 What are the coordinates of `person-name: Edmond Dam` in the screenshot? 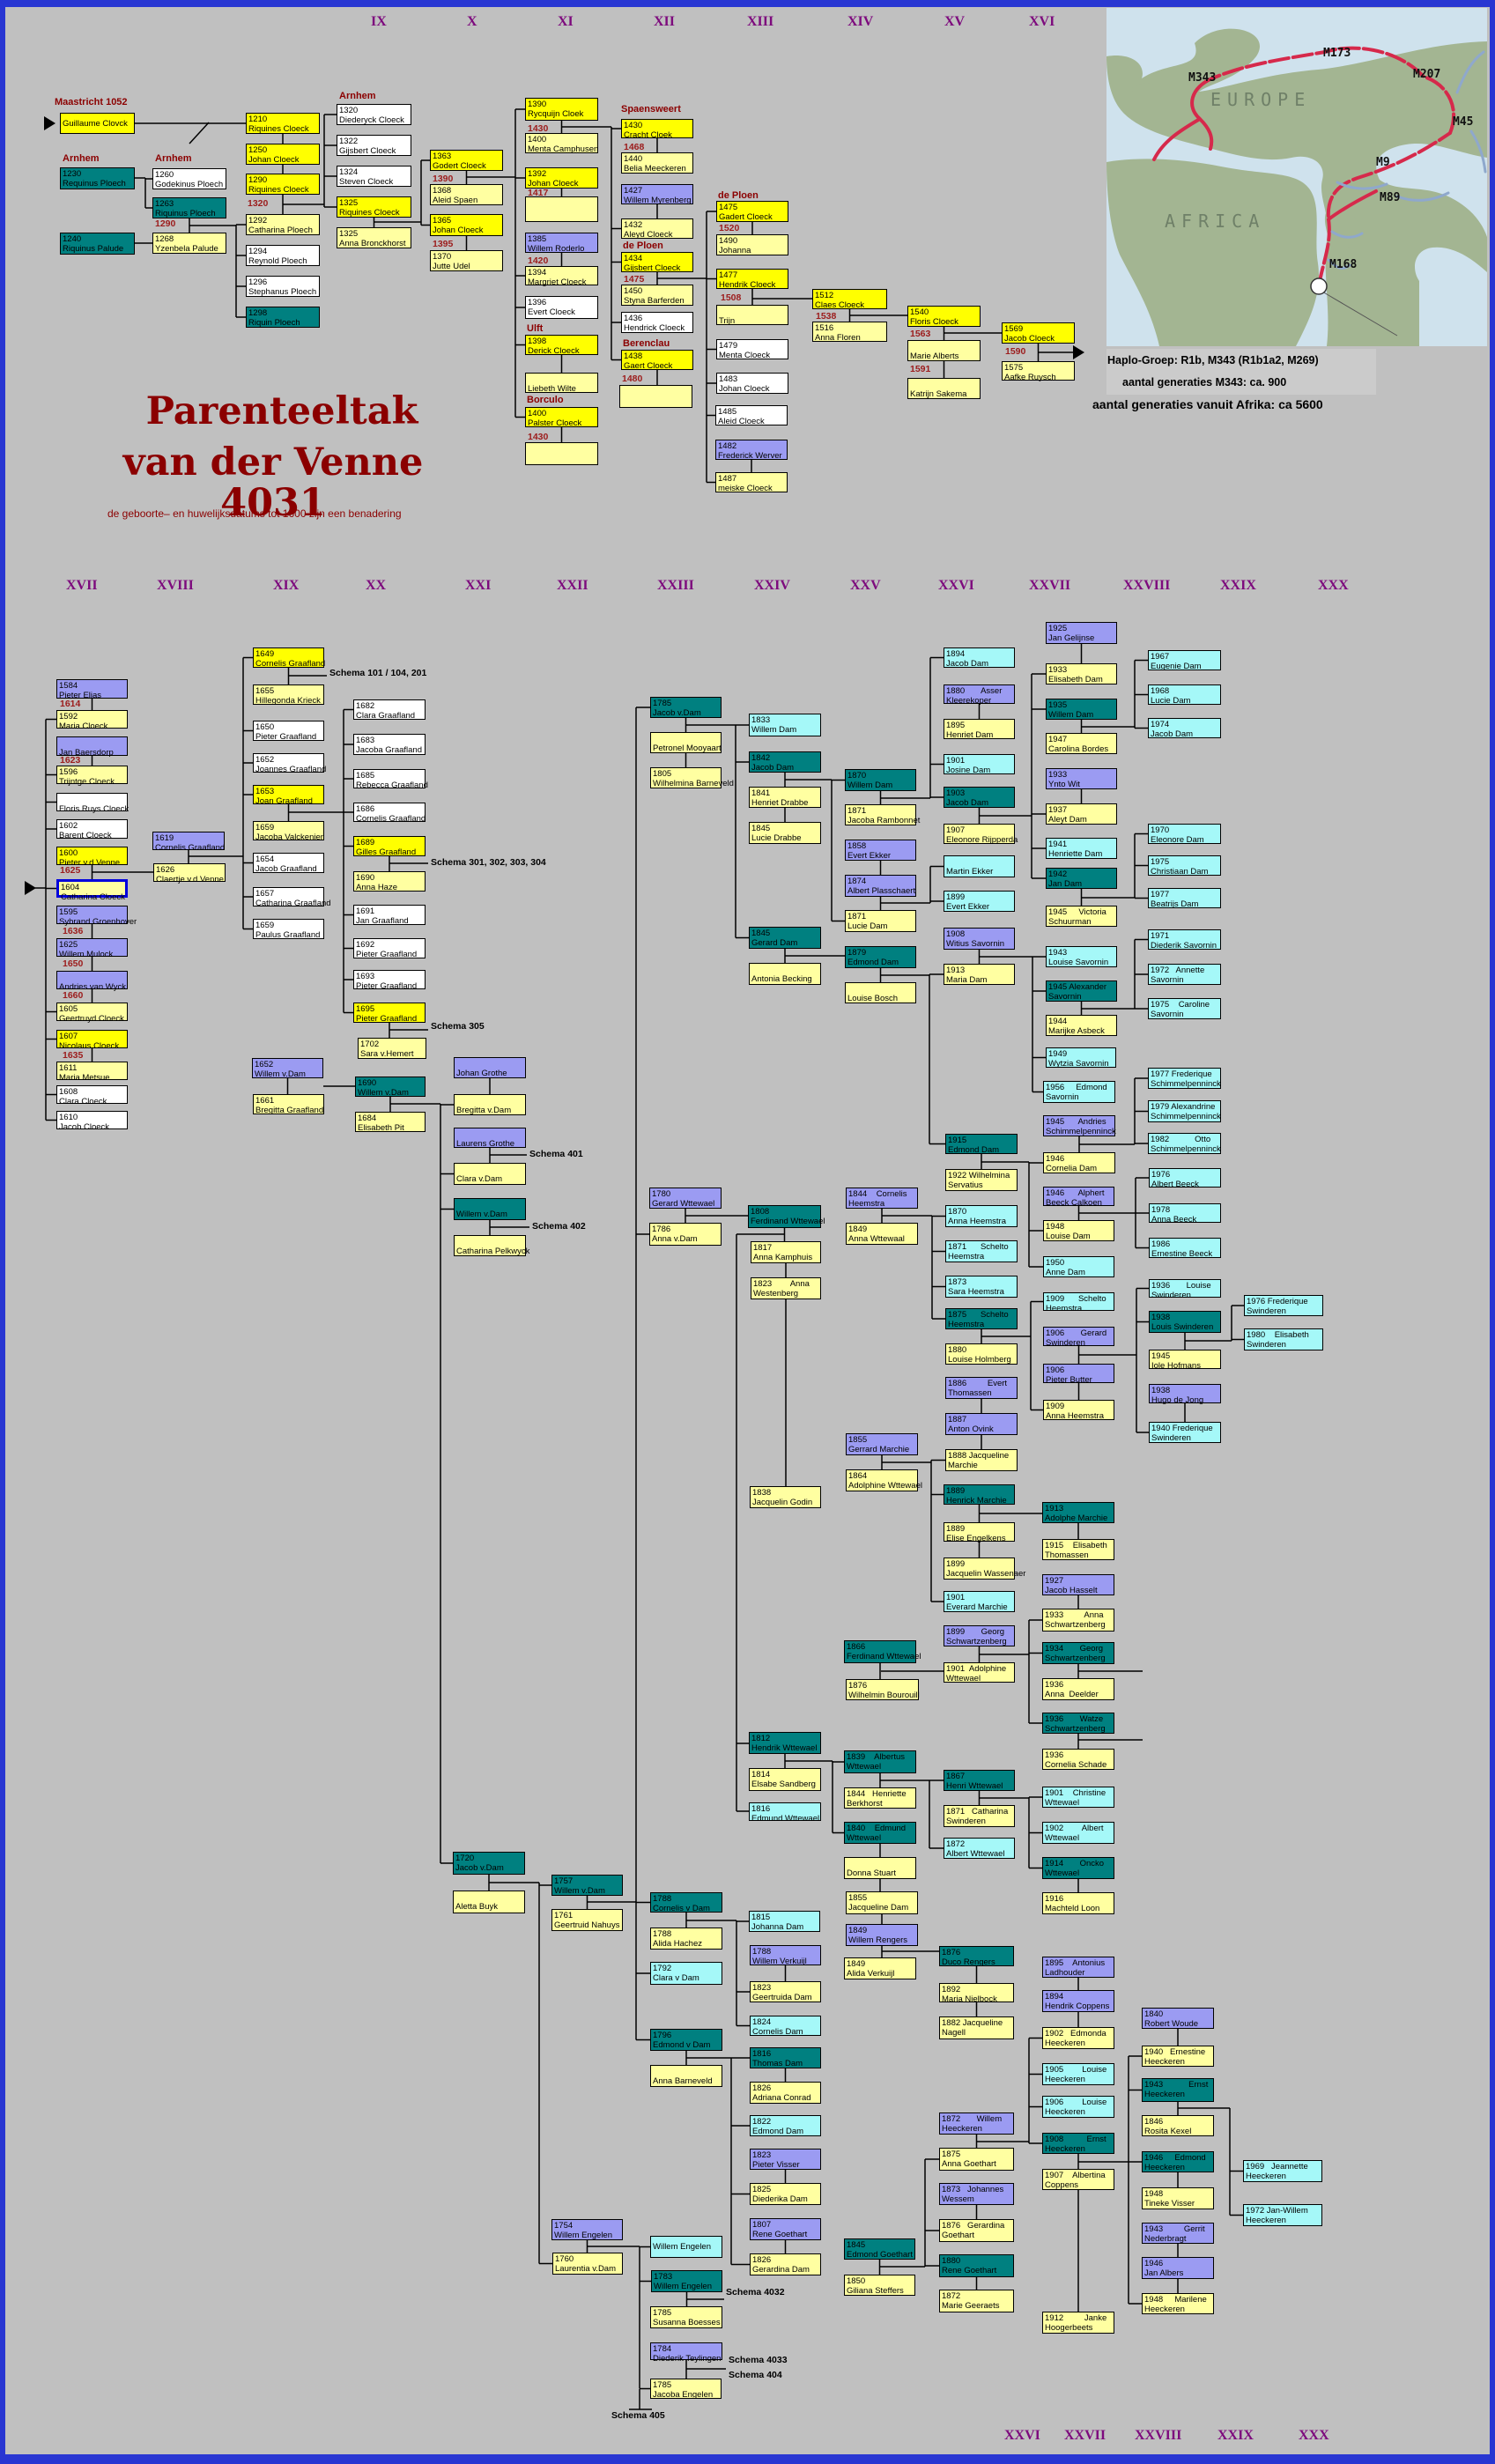 It's located at (778, 2131).